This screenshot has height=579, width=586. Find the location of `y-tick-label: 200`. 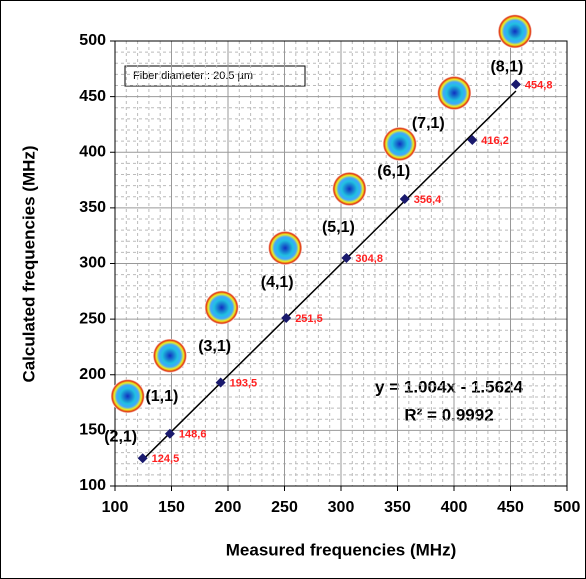

y-tick-label: 200 is located at coordinates (92, 374).